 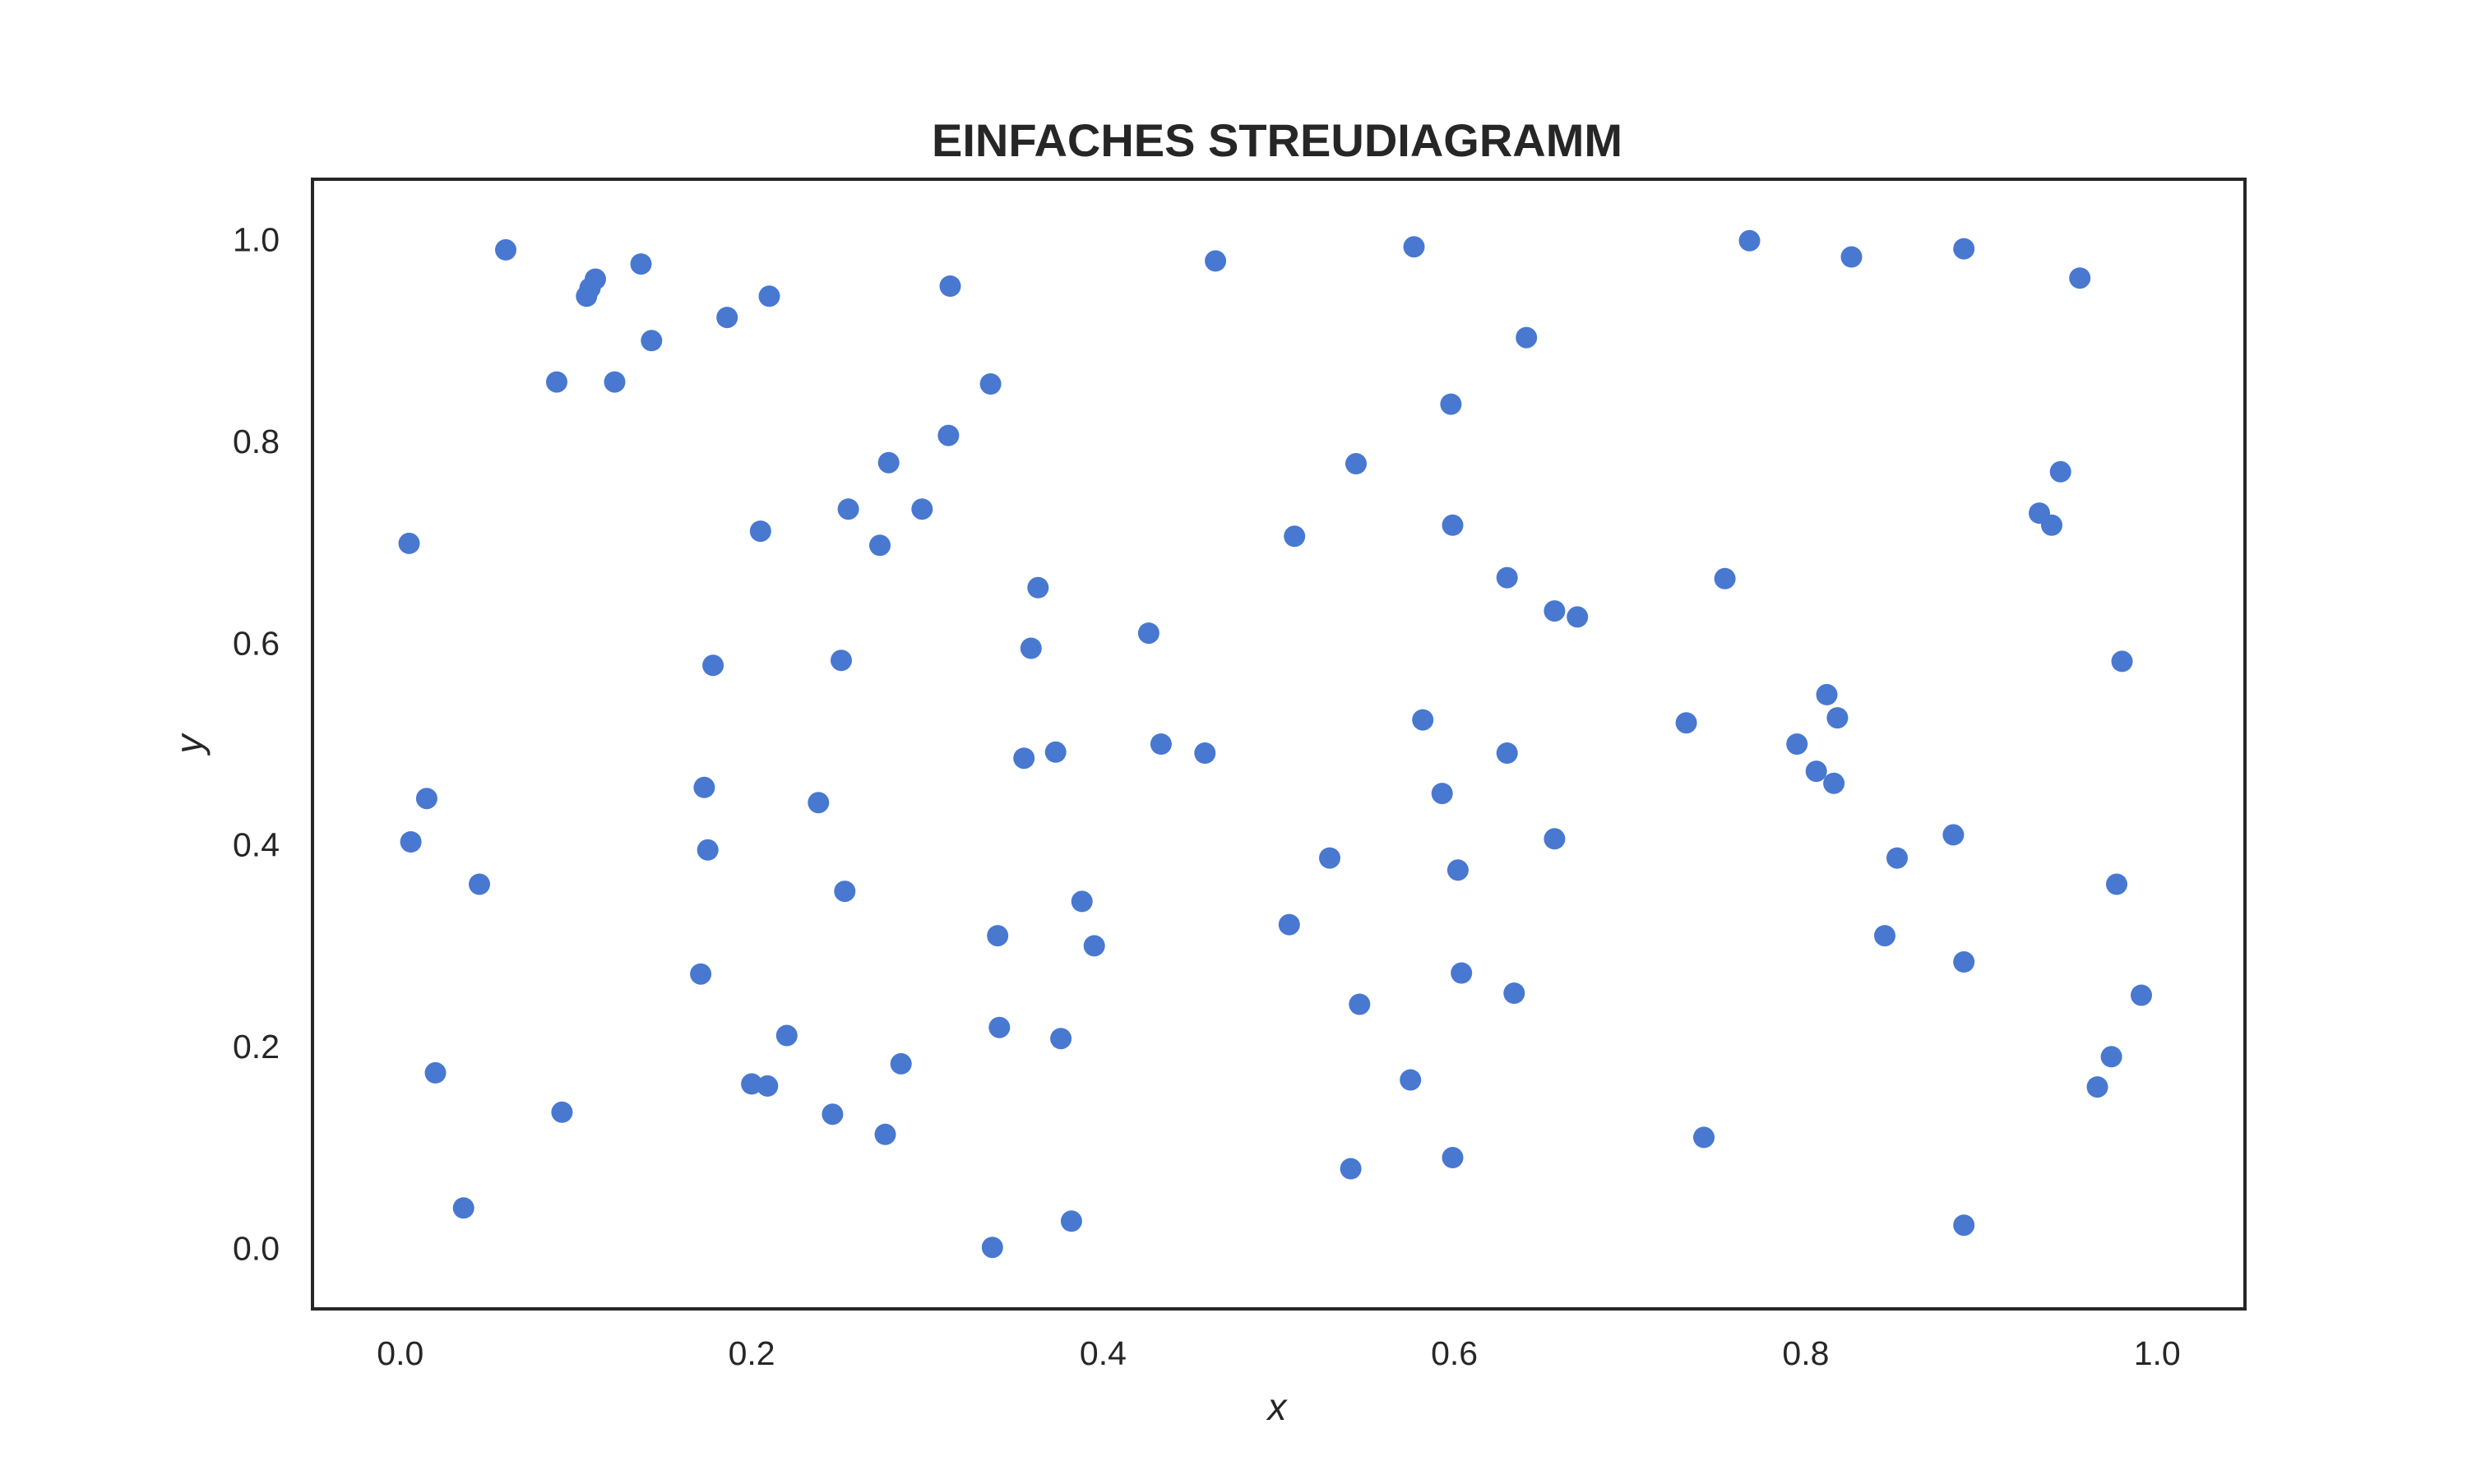 I want to click on y-tick-label: 0.0, so click(x=257, y=1248).